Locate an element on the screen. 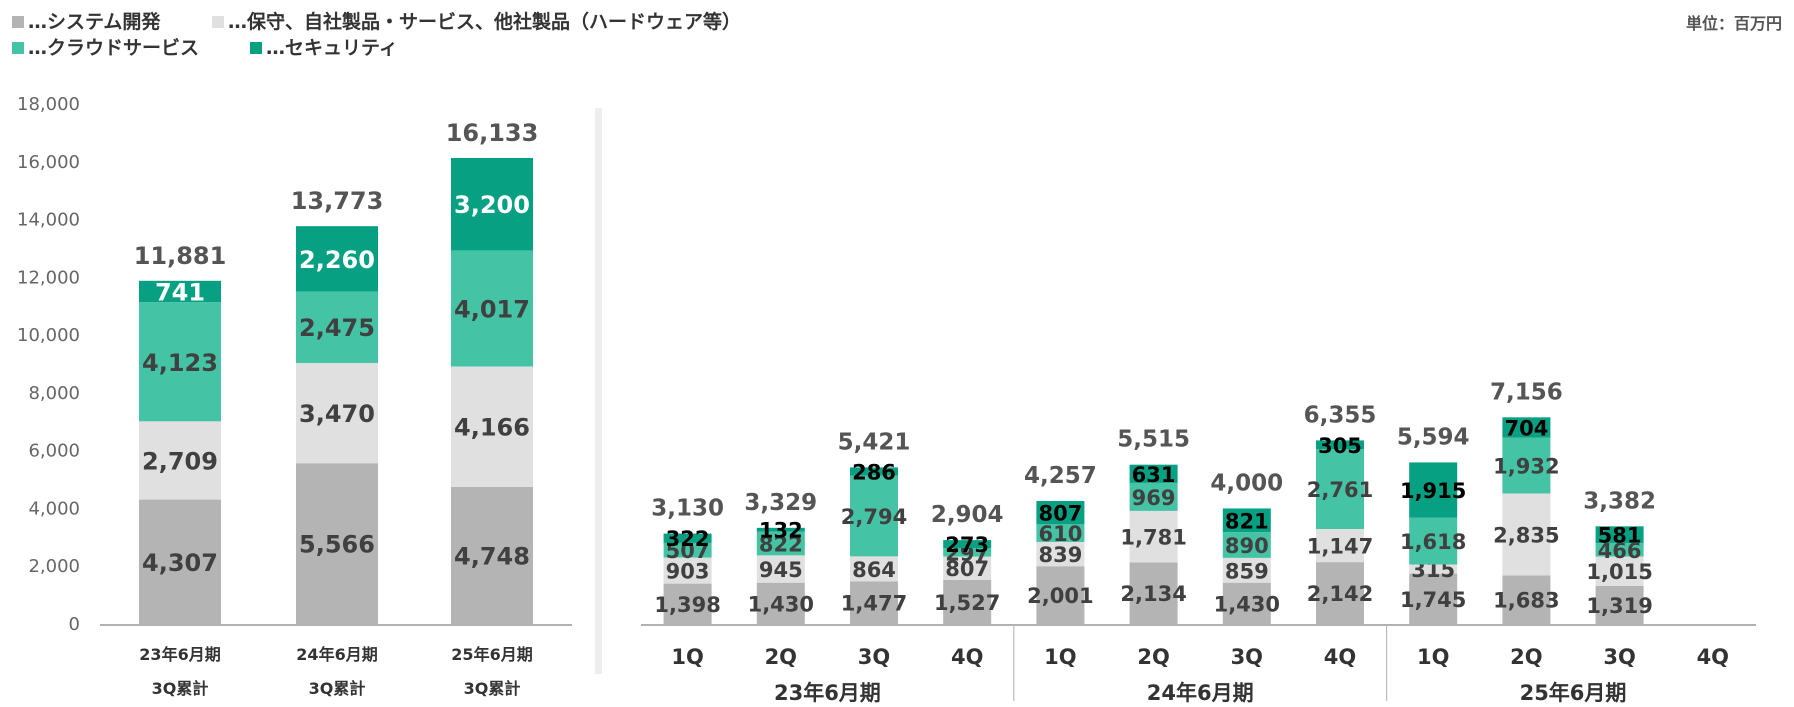 The image size is (1794, 707). data-label: 3,200 is located at coordinates (492, 205).